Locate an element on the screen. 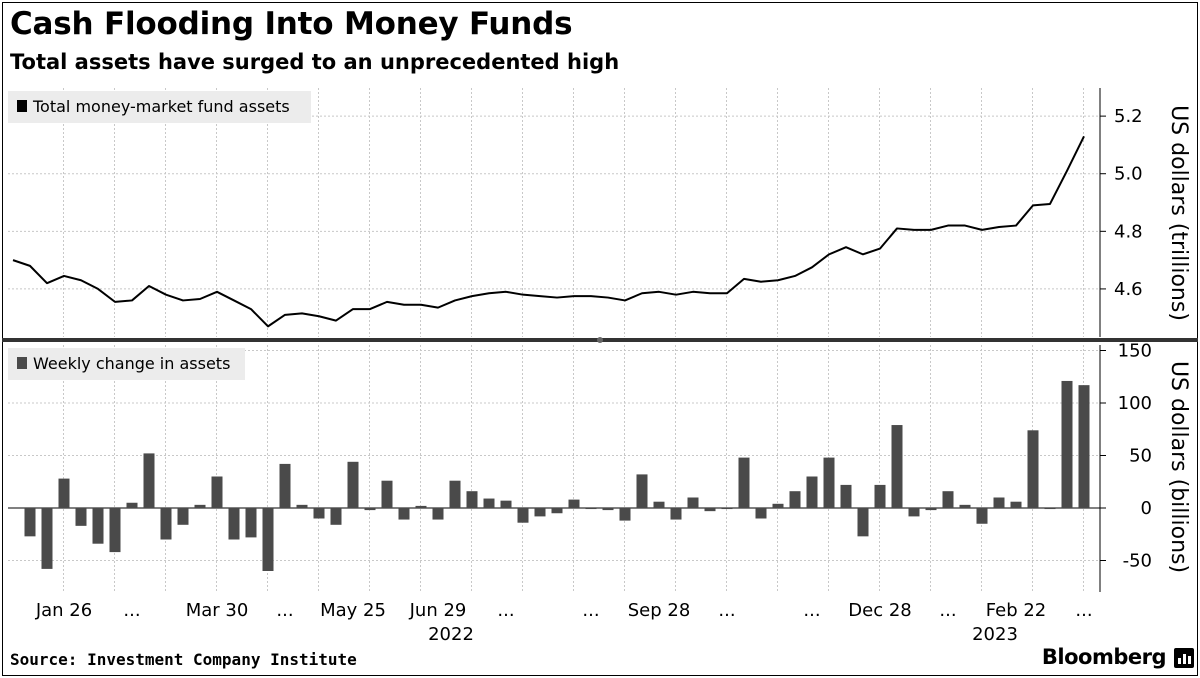  y-tick-label-bottom: 150 is located at coordinates (1135, 351).